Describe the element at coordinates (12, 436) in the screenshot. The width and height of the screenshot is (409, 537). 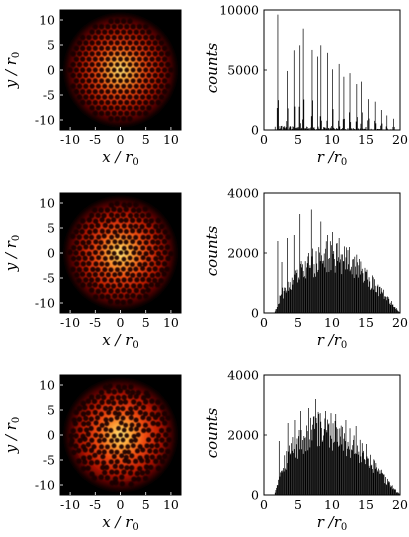
I see `y-axis-label: y / r0` at that location.